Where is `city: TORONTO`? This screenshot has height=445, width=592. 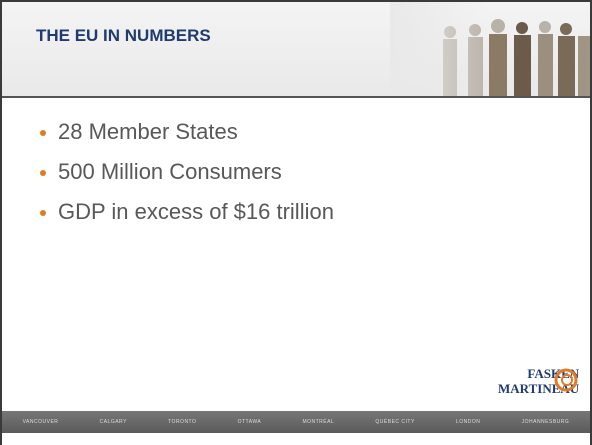
city: TORONTO is located at coordinates (182, 422).